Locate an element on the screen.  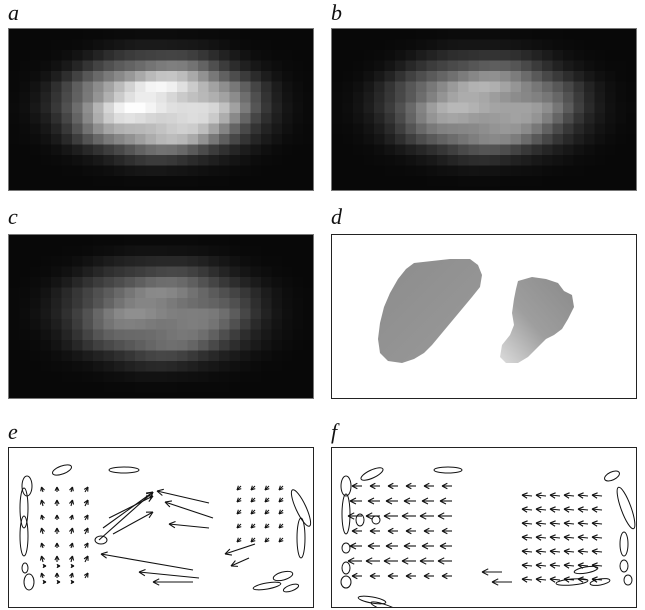
vector-arrow is located at coordinates (597, 537).